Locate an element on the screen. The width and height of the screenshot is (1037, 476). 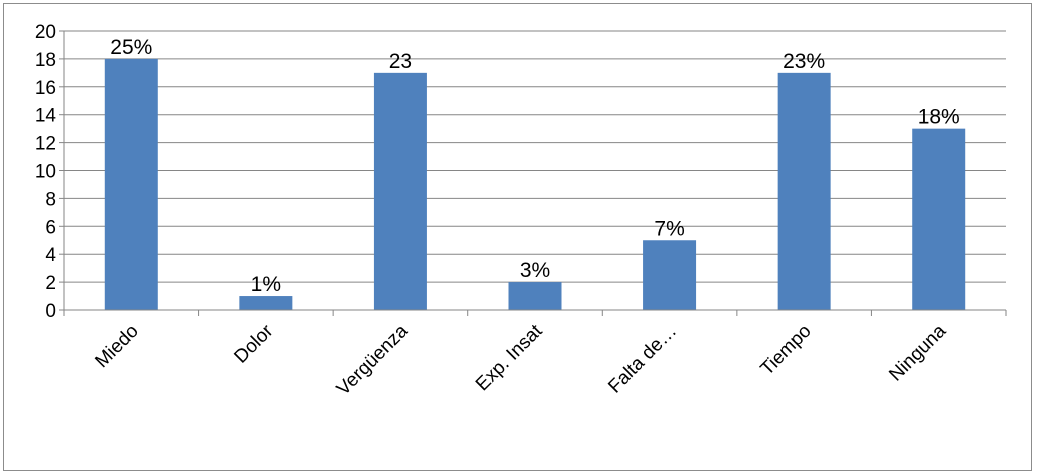
x-tick-label: Tiempo is located at coordinates (786, 350).